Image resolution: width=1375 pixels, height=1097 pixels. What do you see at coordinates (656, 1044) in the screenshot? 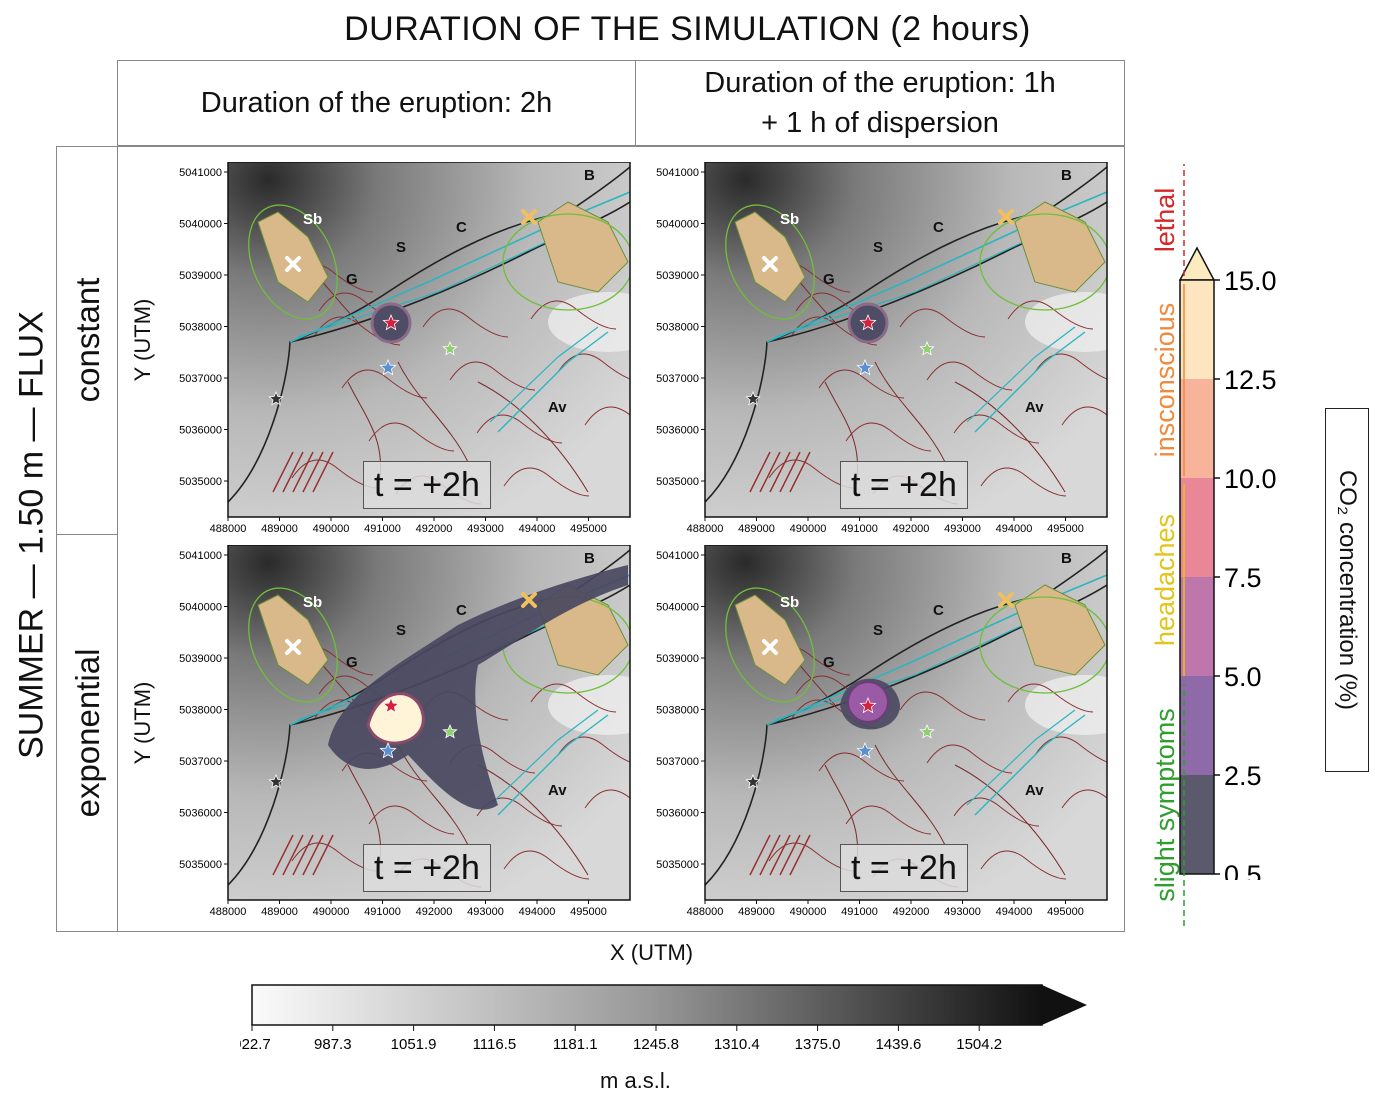
I see `elev-tick: 1245.8` at bounding box center [656, 1044].